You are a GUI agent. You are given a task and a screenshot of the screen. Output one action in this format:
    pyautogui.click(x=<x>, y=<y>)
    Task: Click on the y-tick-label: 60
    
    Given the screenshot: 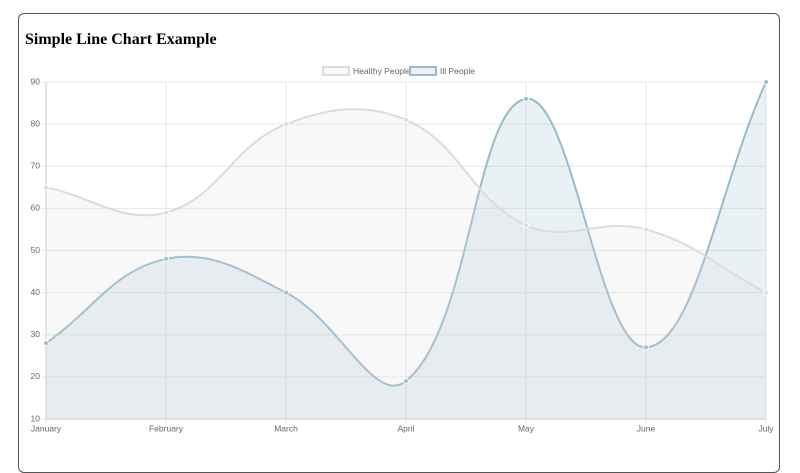 What is the action you would take?
    pyautogui.click(x=36, y=208)
    